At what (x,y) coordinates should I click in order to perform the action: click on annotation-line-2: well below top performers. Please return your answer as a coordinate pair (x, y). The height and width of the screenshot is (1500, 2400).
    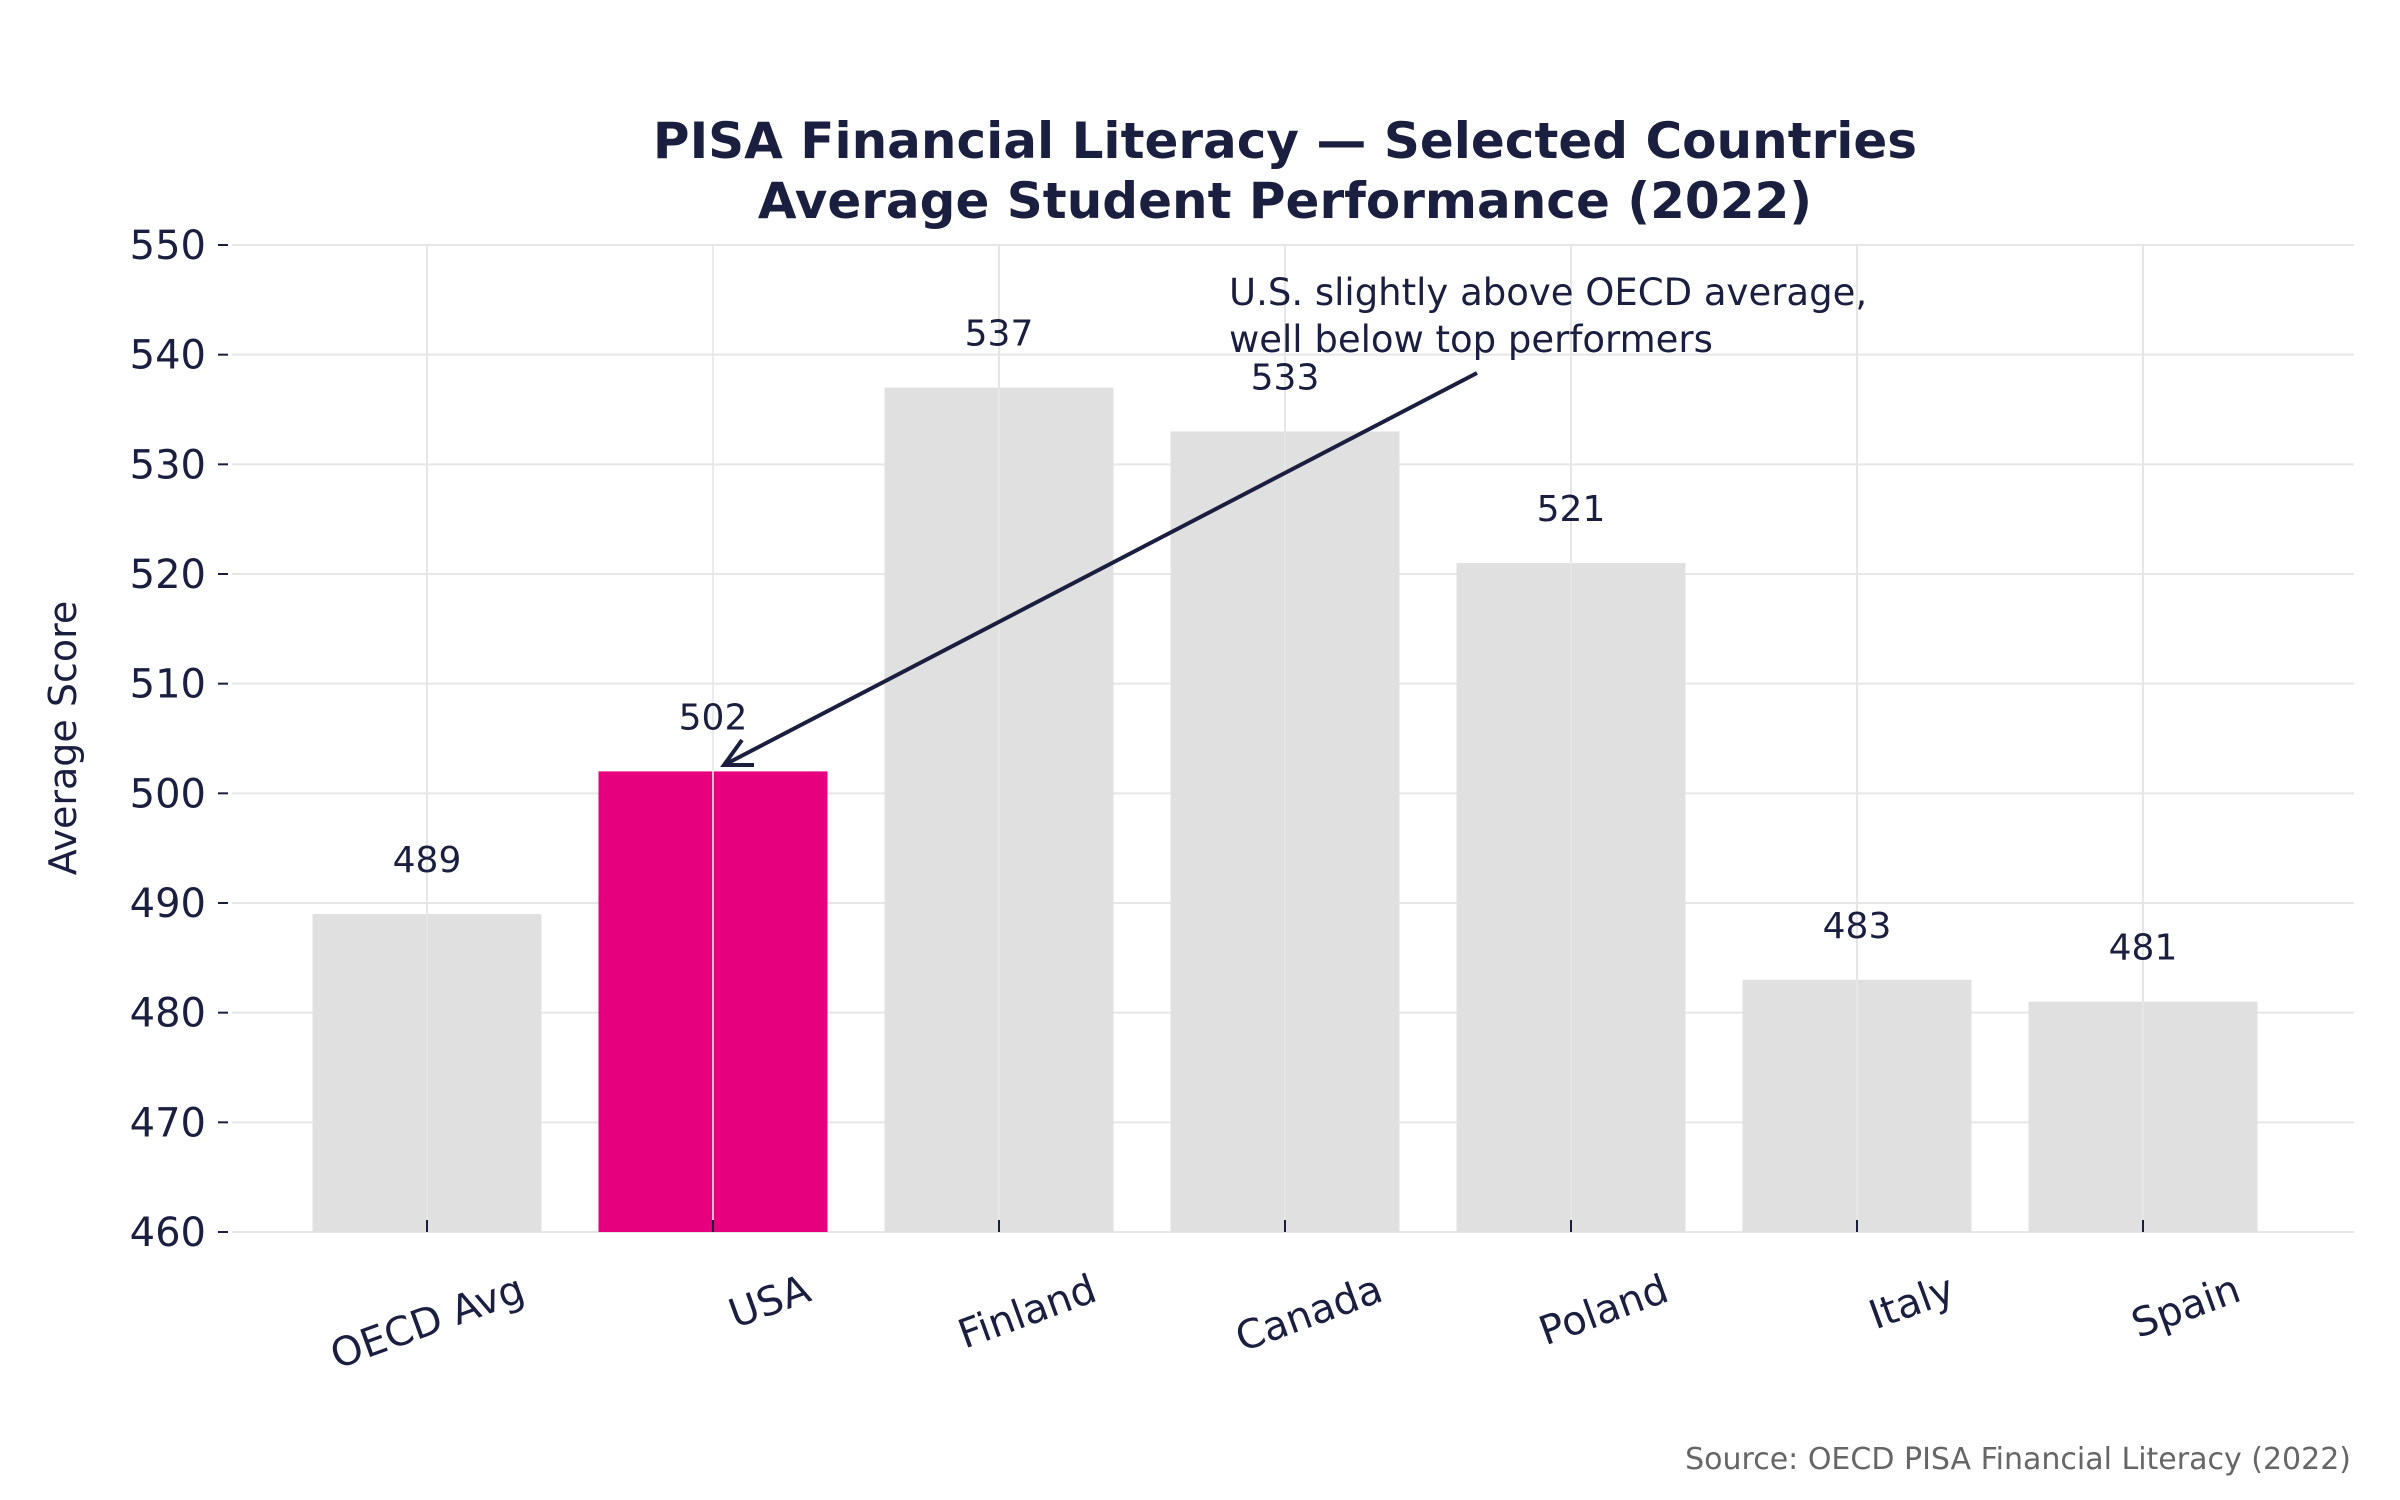
    Looking at the image, I should click on (1471, 339).